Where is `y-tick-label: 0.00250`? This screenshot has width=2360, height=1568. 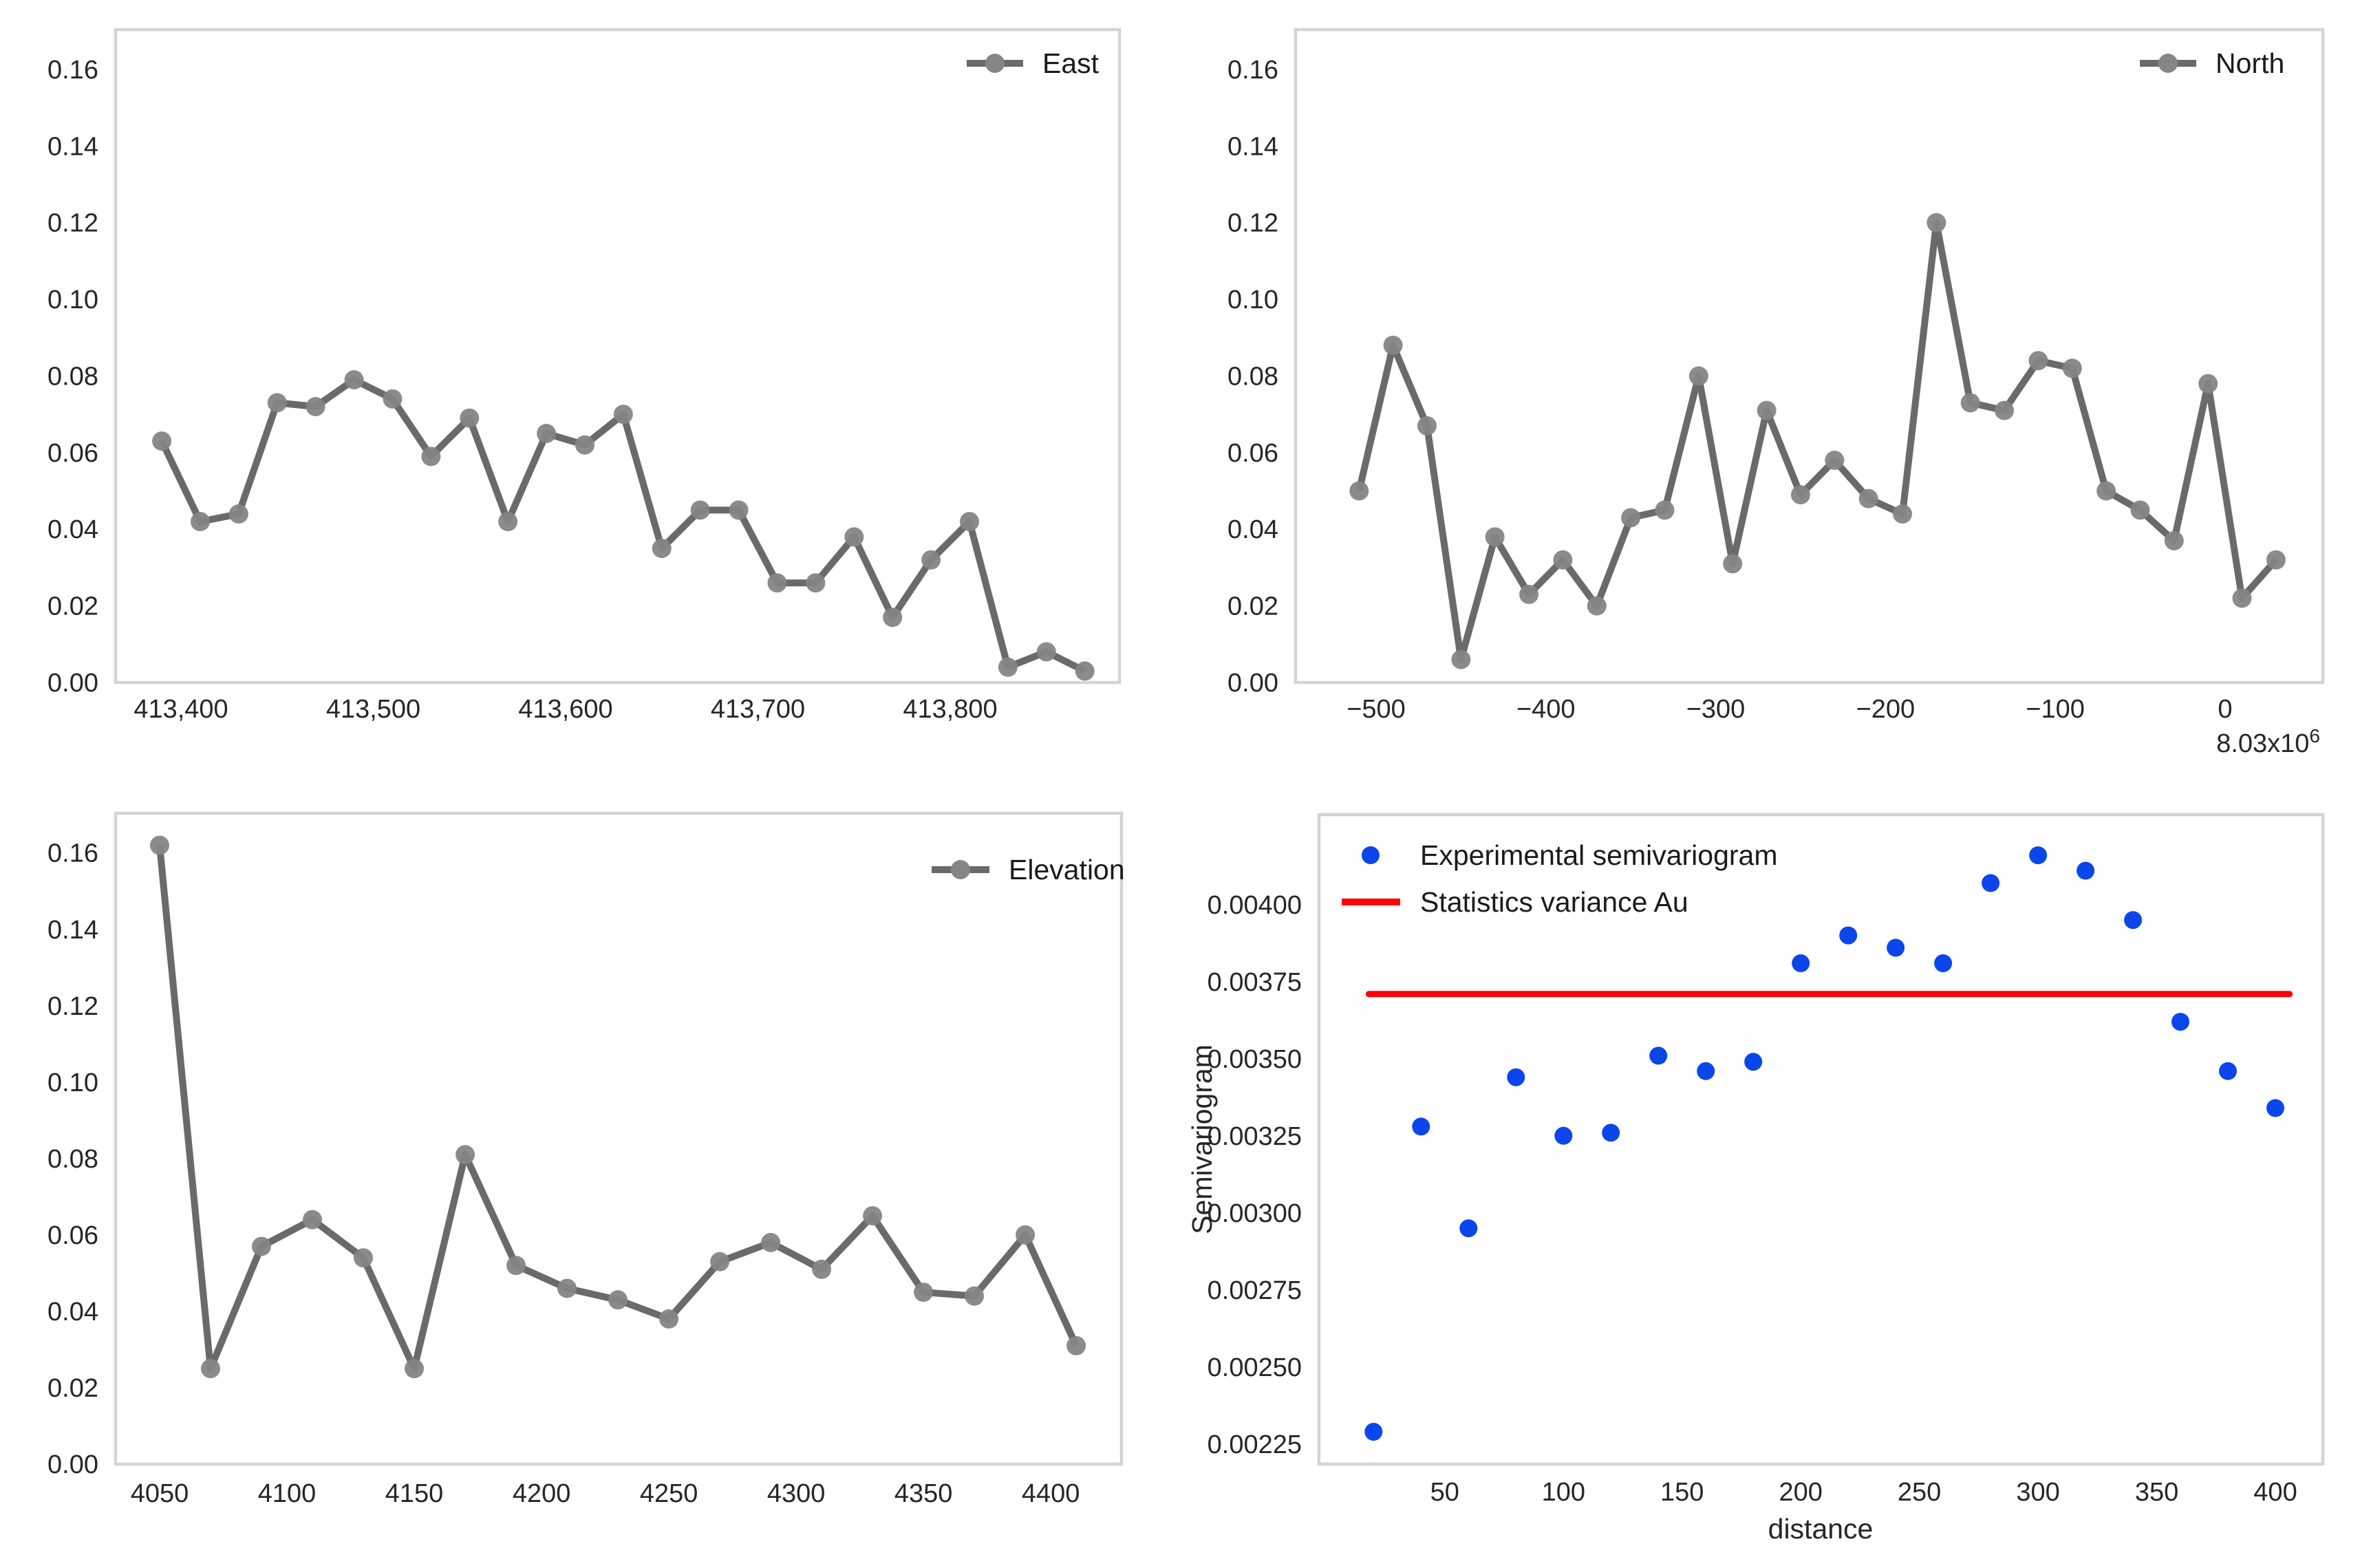
y-tick-label: 0.00250 is located at coordinates (1255, 1367).